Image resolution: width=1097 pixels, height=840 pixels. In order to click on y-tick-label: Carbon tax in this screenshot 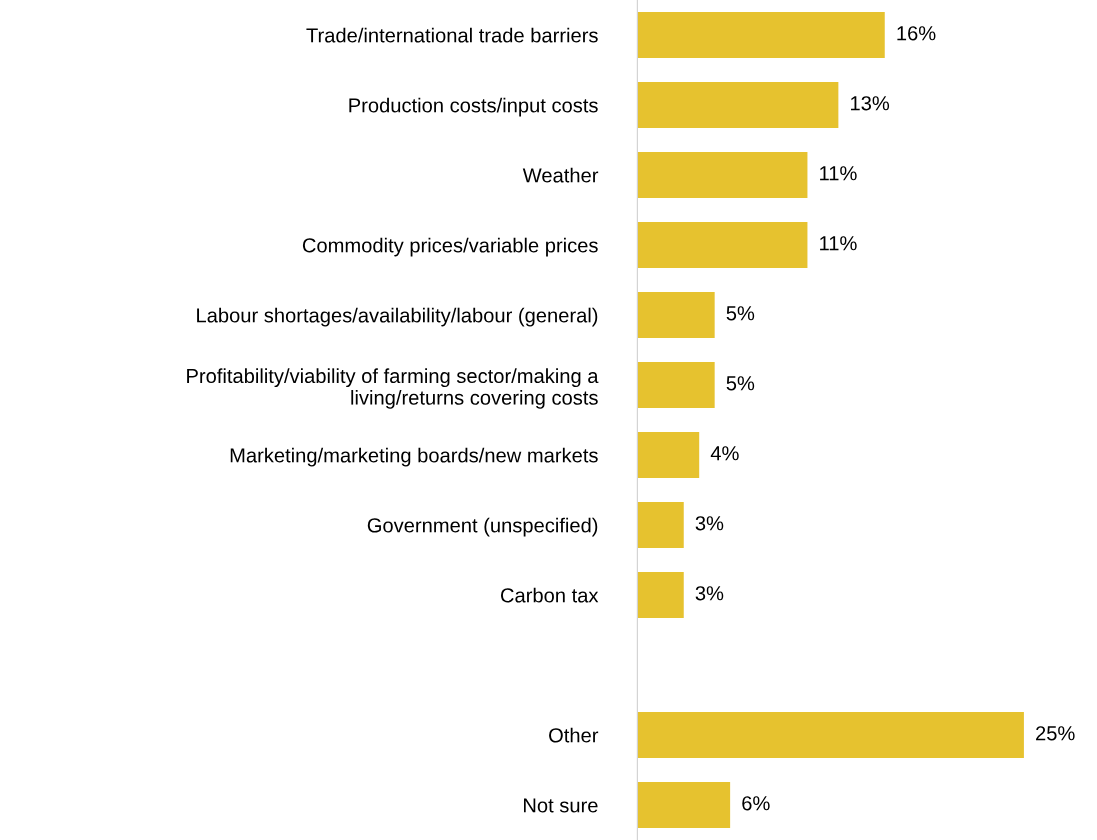, I will do `click(549, 595)`.